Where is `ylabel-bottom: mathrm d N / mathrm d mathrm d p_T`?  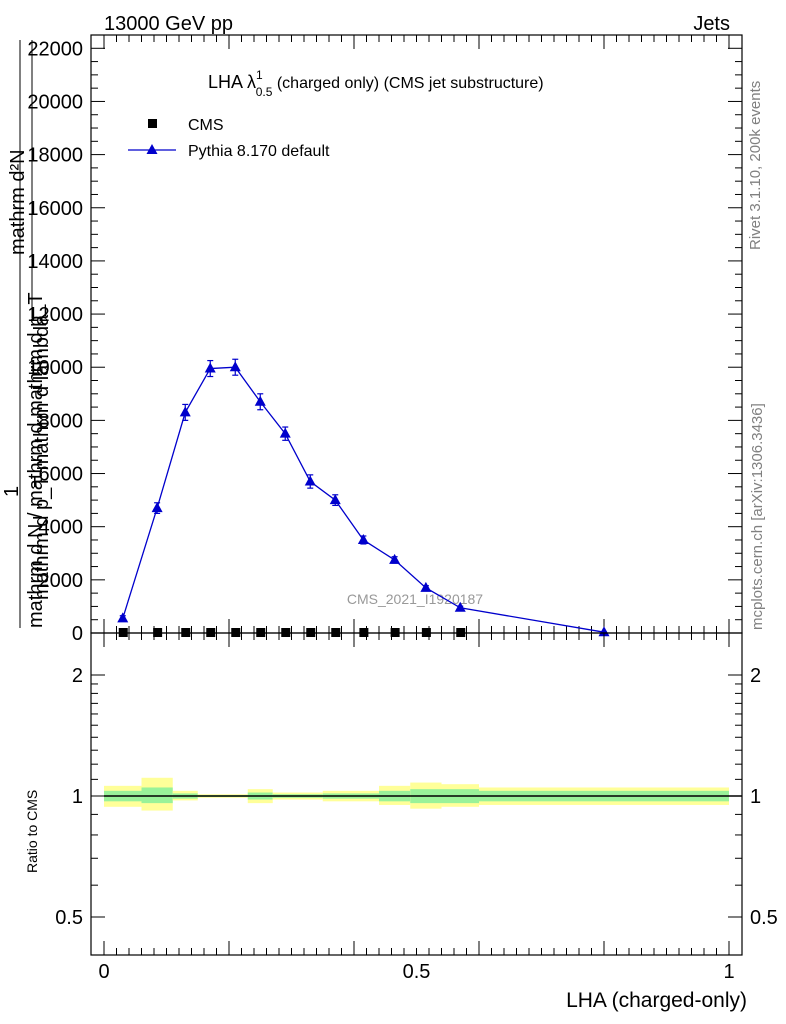 ylabel-bottom: mathrm d N / mathrm d mathrm d p_T is located at coordinates (36, 460).